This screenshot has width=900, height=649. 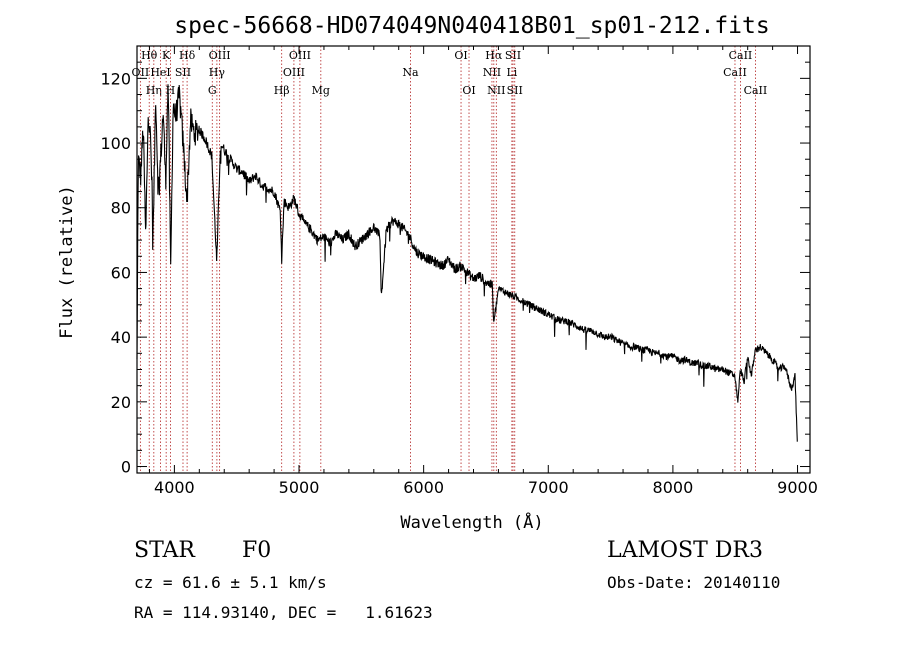 I want to click on y-axis-label: Flux (relative), so click(x=67, y=262).